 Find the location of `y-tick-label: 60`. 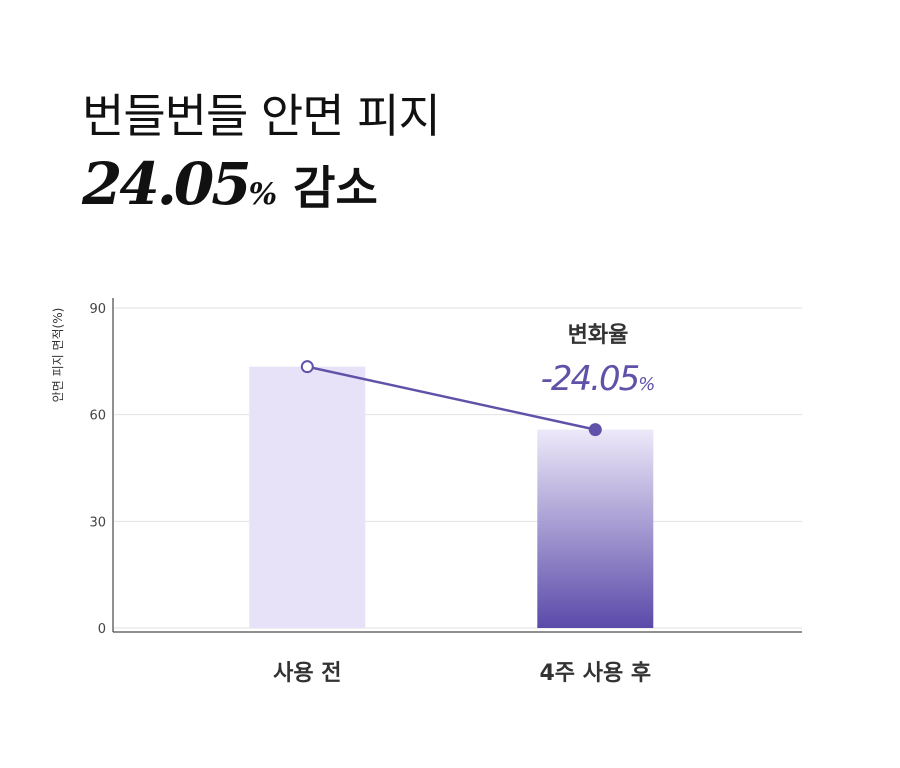

y-tick-label: 60 is located at coordinates (97, 416).